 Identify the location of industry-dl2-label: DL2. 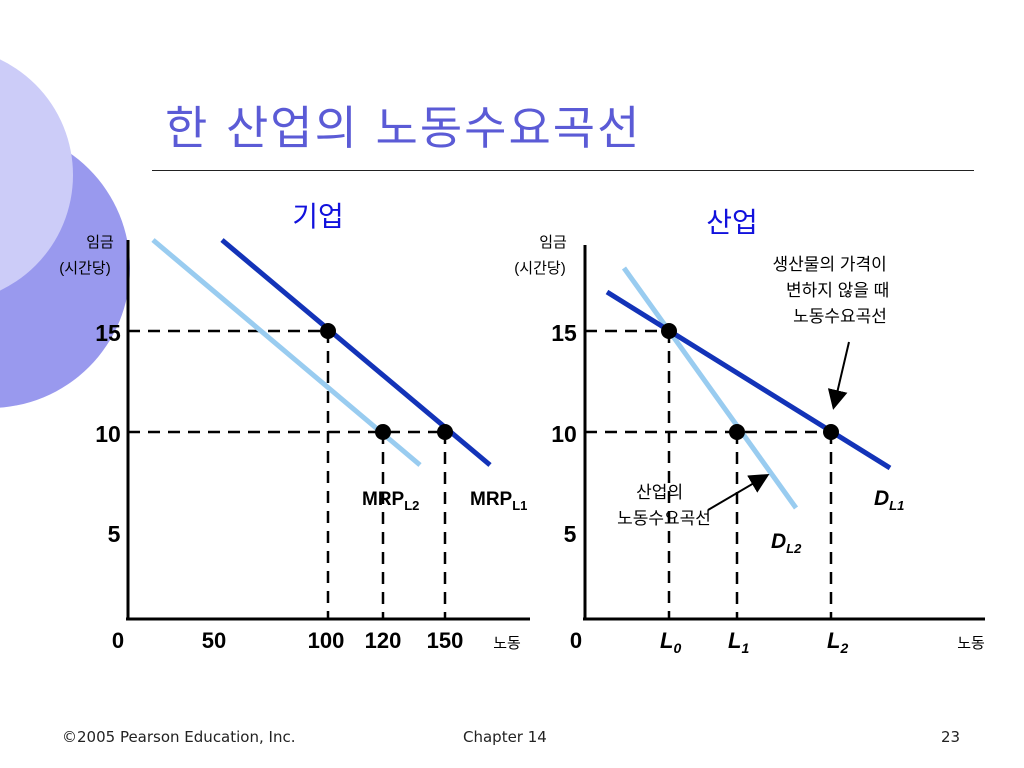
(786, 543).